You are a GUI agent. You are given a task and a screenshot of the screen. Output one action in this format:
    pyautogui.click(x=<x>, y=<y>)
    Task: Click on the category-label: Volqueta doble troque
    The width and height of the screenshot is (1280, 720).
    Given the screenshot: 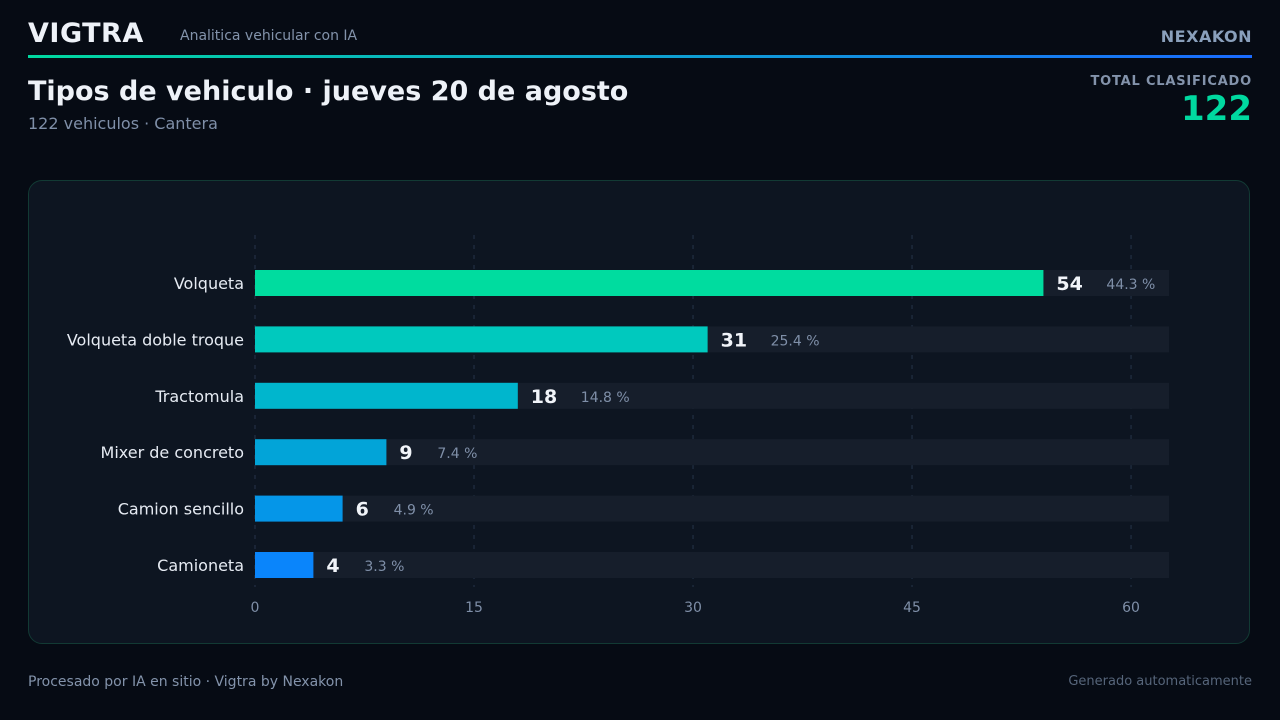 What is the action you would take?
    pyautogui.click(x=155, y=339)
    